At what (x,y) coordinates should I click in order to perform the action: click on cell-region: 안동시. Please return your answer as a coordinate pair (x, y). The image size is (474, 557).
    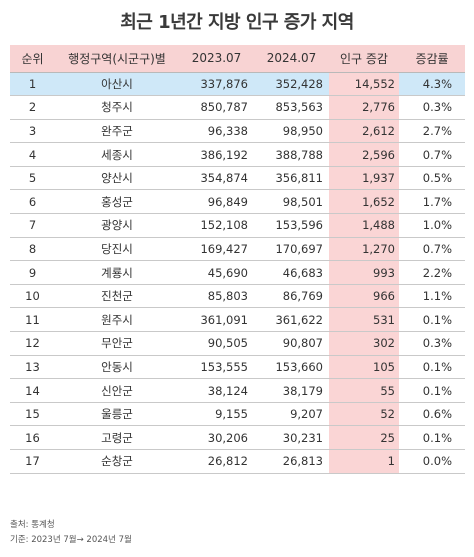
    Looking at the image, I should click on (117, 367).